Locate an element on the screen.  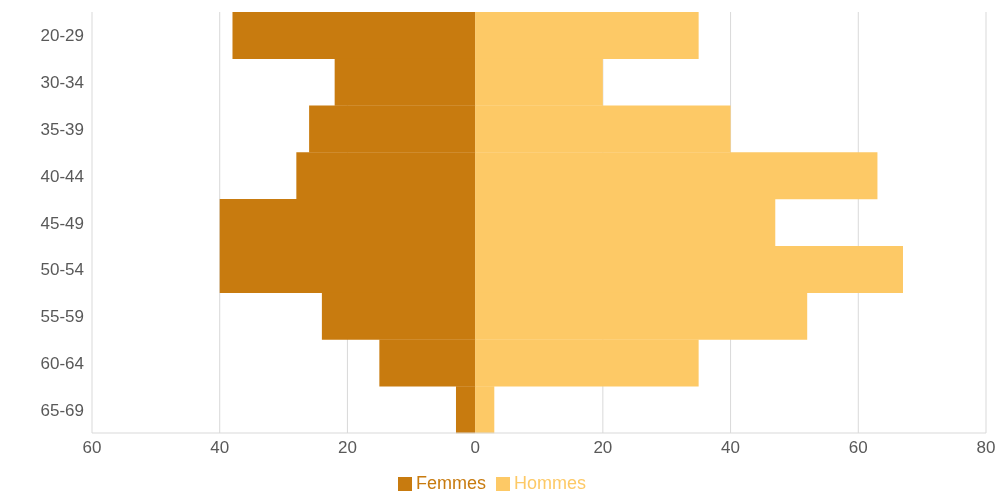
x-tick-label: 0 is located at coordinates (475, 448).